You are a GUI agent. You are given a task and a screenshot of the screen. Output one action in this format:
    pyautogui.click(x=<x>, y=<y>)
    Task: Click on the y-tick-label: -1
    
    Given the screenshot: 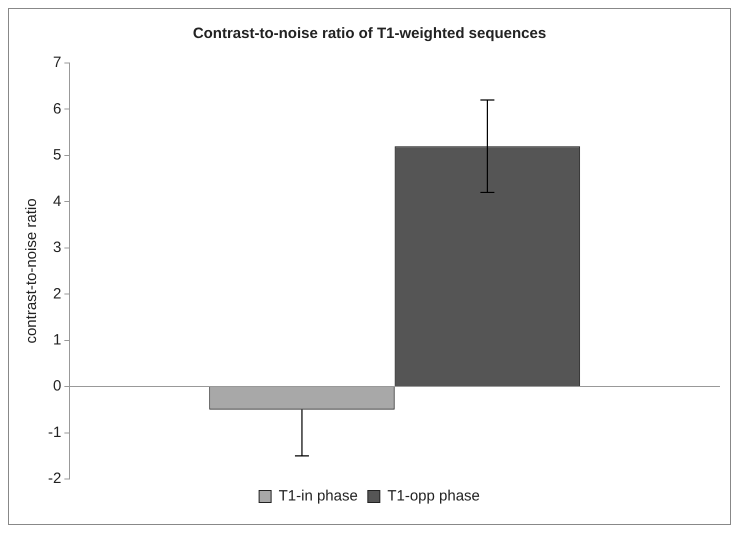 What is the action you would take?
    pyautogui.click(x=55, y=432)
    